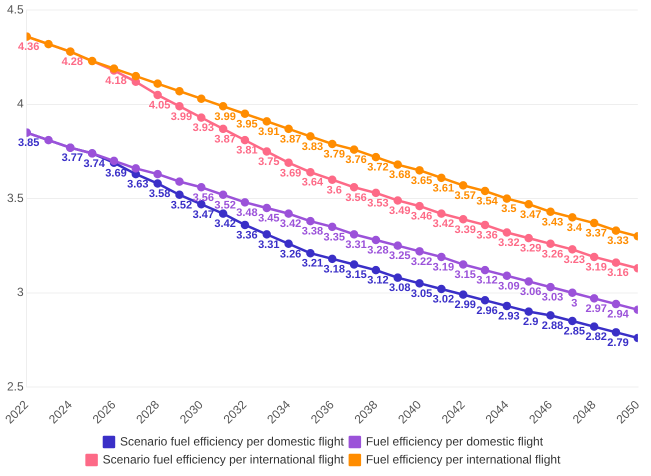 This screenshot has height=476, width=651. What do you see at coordinates (443, 188) in the screenshot?
I see `data-label: 3.61` at bounding box center [443, 188].